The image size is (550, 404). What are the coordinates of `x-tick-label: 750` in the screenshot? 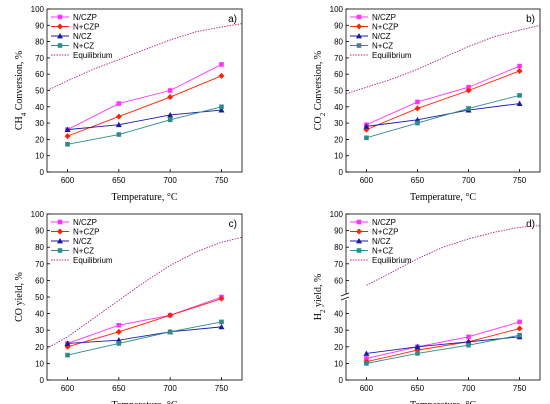 It's located at (520, 180).